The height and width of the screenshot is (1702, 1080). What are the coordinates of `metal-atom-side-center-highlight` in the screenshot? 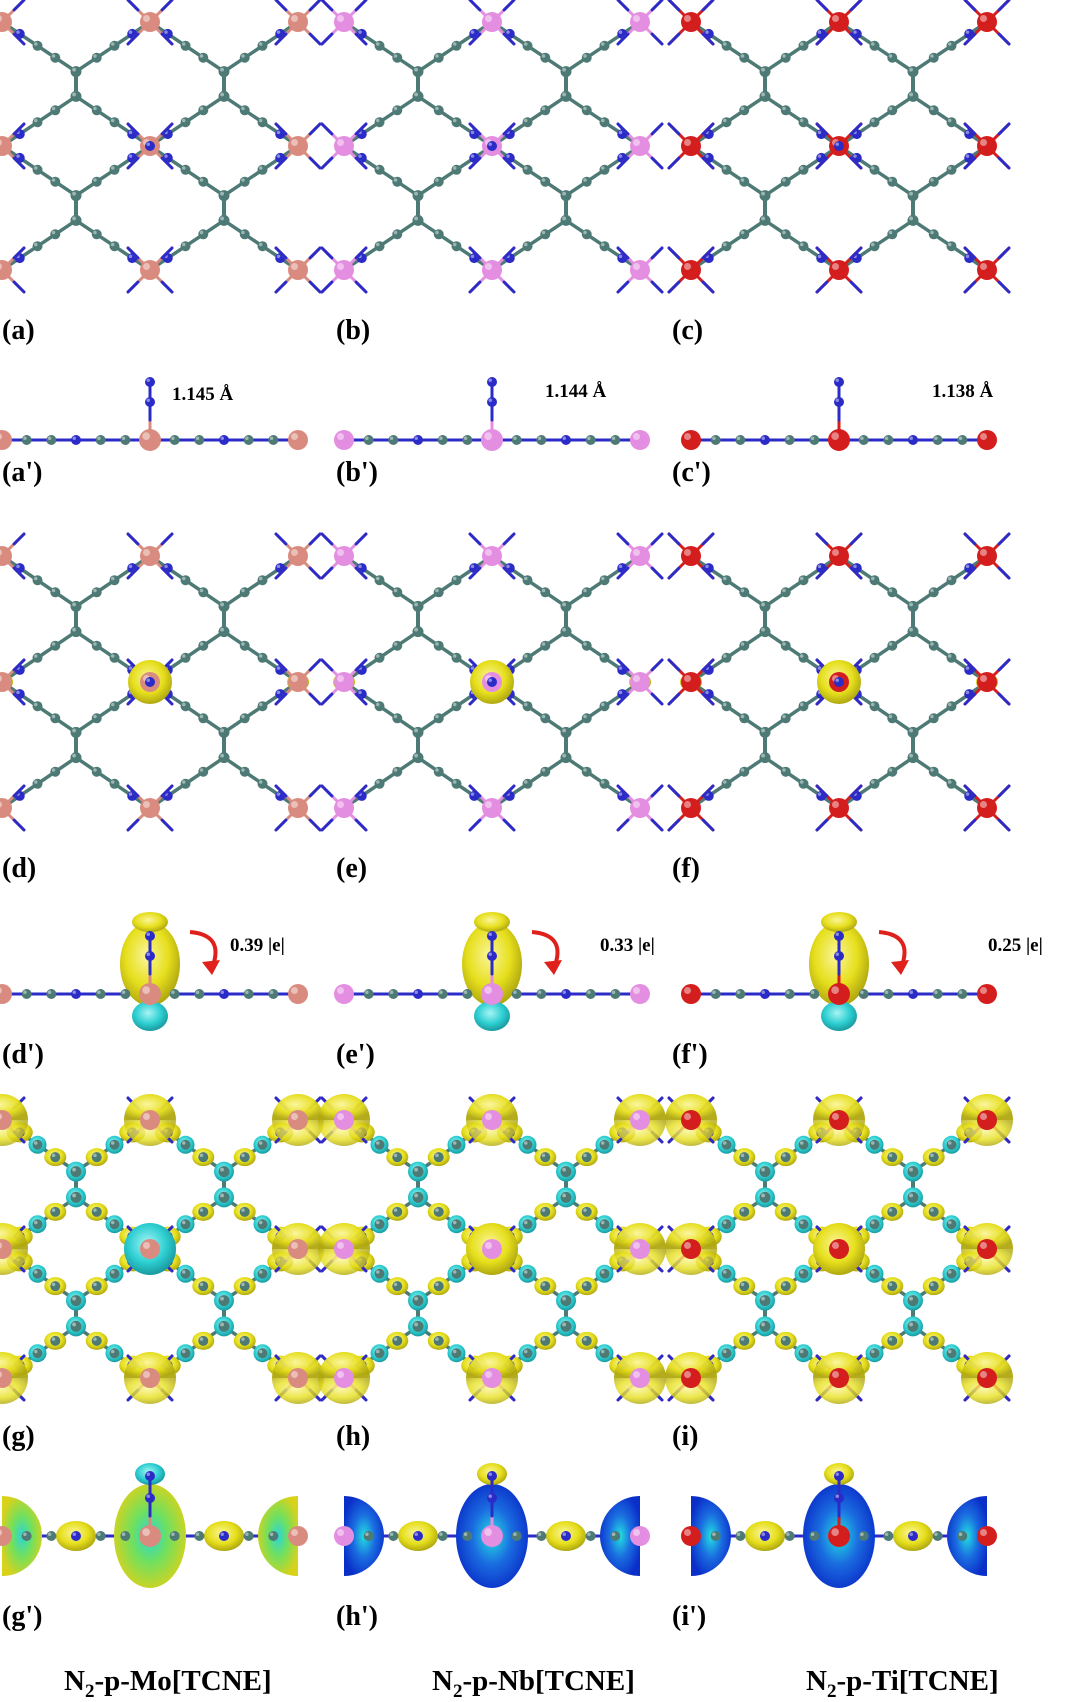 It's located at (146, 990).